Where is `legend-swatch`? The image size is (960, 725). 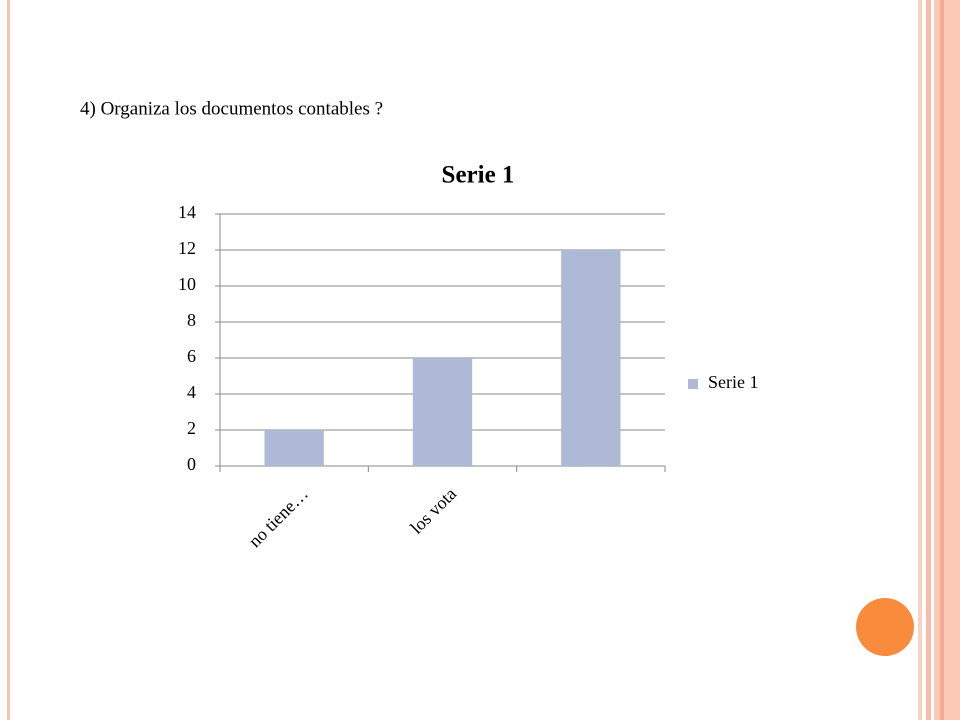
legend-swatch is located at coordinates (693, 384).